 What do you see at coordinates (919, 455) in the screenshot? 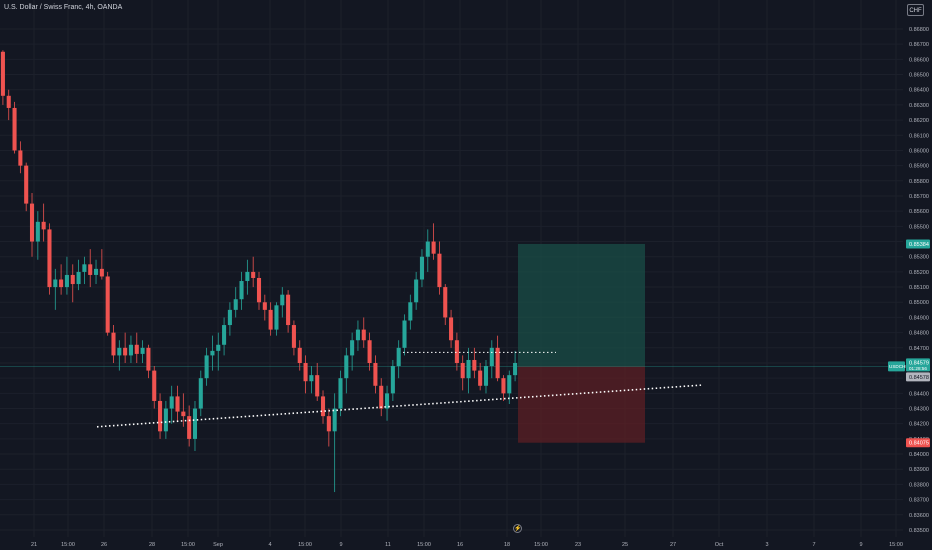
I see `price-tick-label: 0.84000` at bounding box center [919, 455].